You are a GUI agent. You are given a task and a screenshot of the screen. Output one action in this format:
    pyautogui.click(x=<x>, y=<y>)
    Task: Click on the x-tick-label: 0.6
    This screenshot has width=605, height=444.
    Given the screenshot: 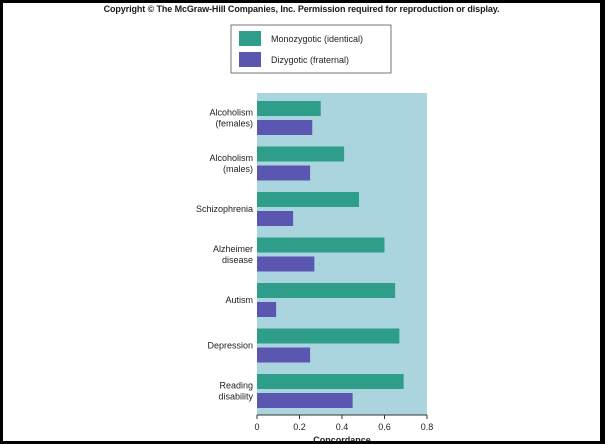 What is the action you would take?
    pyautogui.click(x=384, y=427)
    